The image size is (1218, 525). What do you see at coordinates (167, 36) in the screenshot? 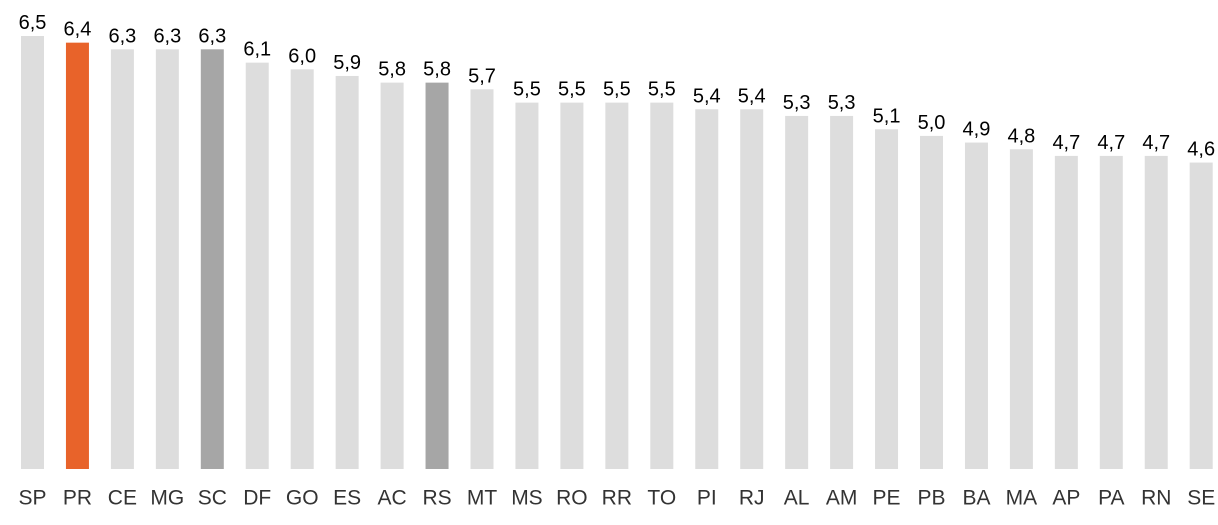
I see `value-label-mg: 6,3` at bounding box center [167, 36].